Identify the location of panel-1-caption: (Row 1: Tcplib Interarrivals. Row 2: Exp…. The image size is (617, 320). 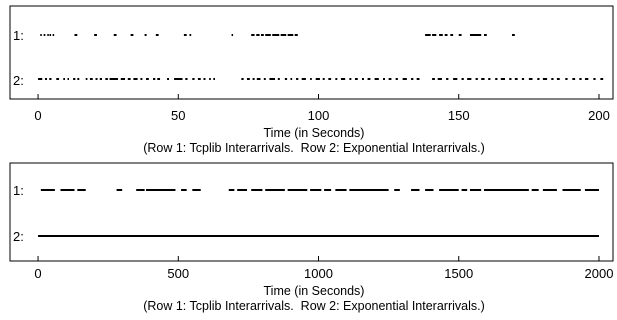
(314, 148).